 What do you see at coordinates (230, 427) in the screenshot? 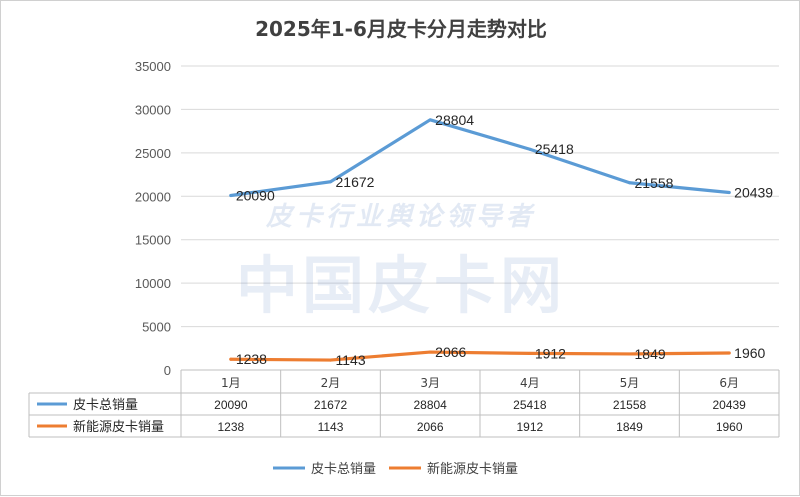
I see `table-cell: 1238` at bounding box center [230, 427].